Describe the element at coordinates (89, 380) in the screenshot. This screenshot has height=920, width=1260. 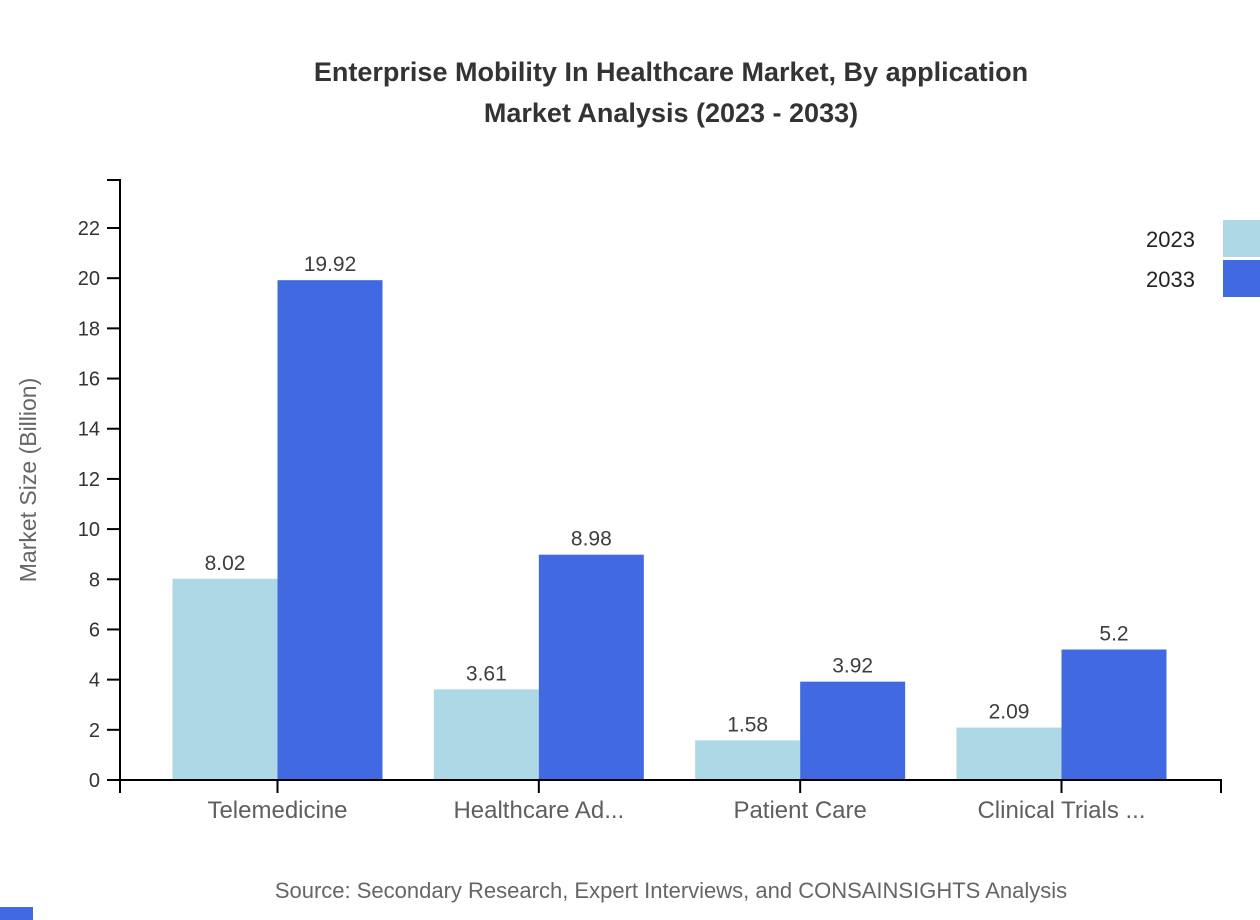
I see `y-tick-label: 16` at that location.